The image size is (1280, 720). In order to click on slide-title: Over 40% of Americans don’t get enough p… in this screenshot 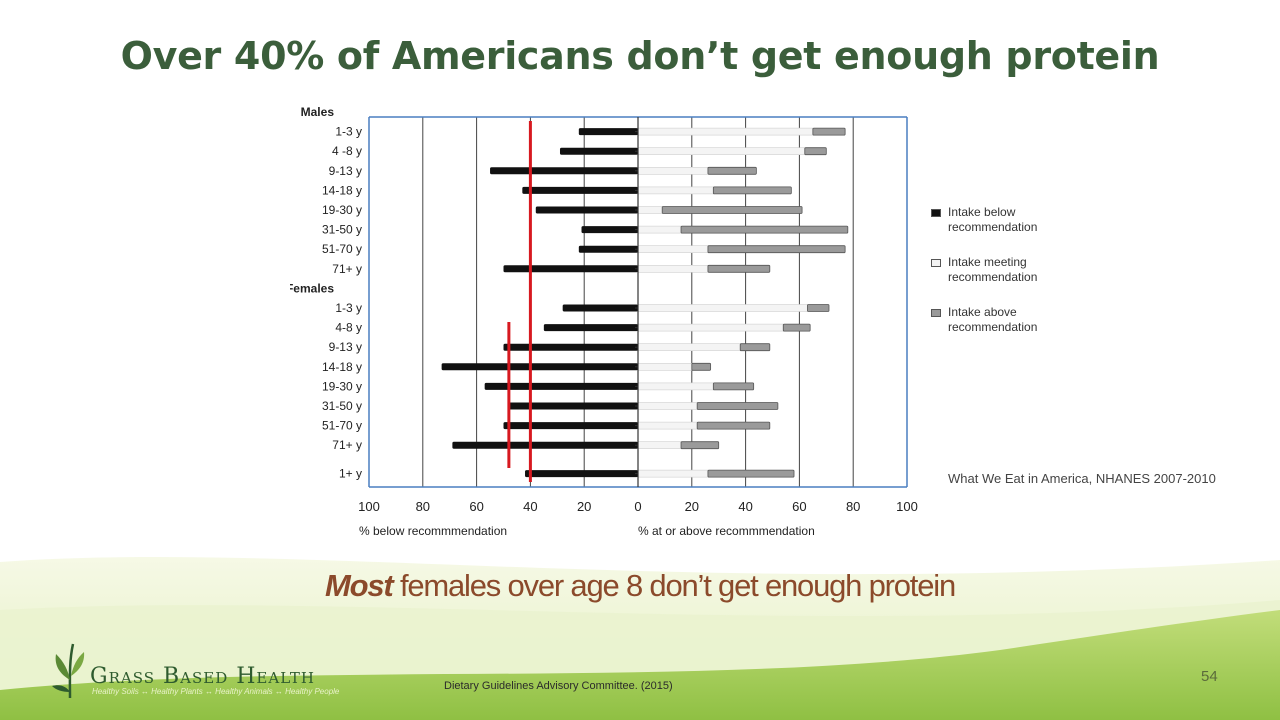, I will do `click(640, 56)`.